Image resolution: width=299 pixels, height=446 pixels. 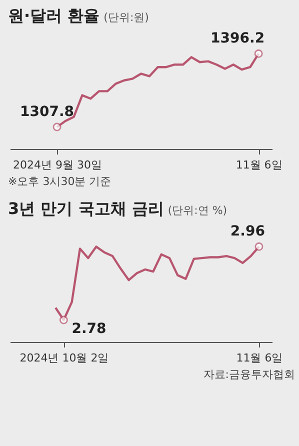 What do you see at coordinates (86, 208) in the screenshot?
I see `chart-title: 3년 만기 국고채 금리` at bounding box center [86, 208].